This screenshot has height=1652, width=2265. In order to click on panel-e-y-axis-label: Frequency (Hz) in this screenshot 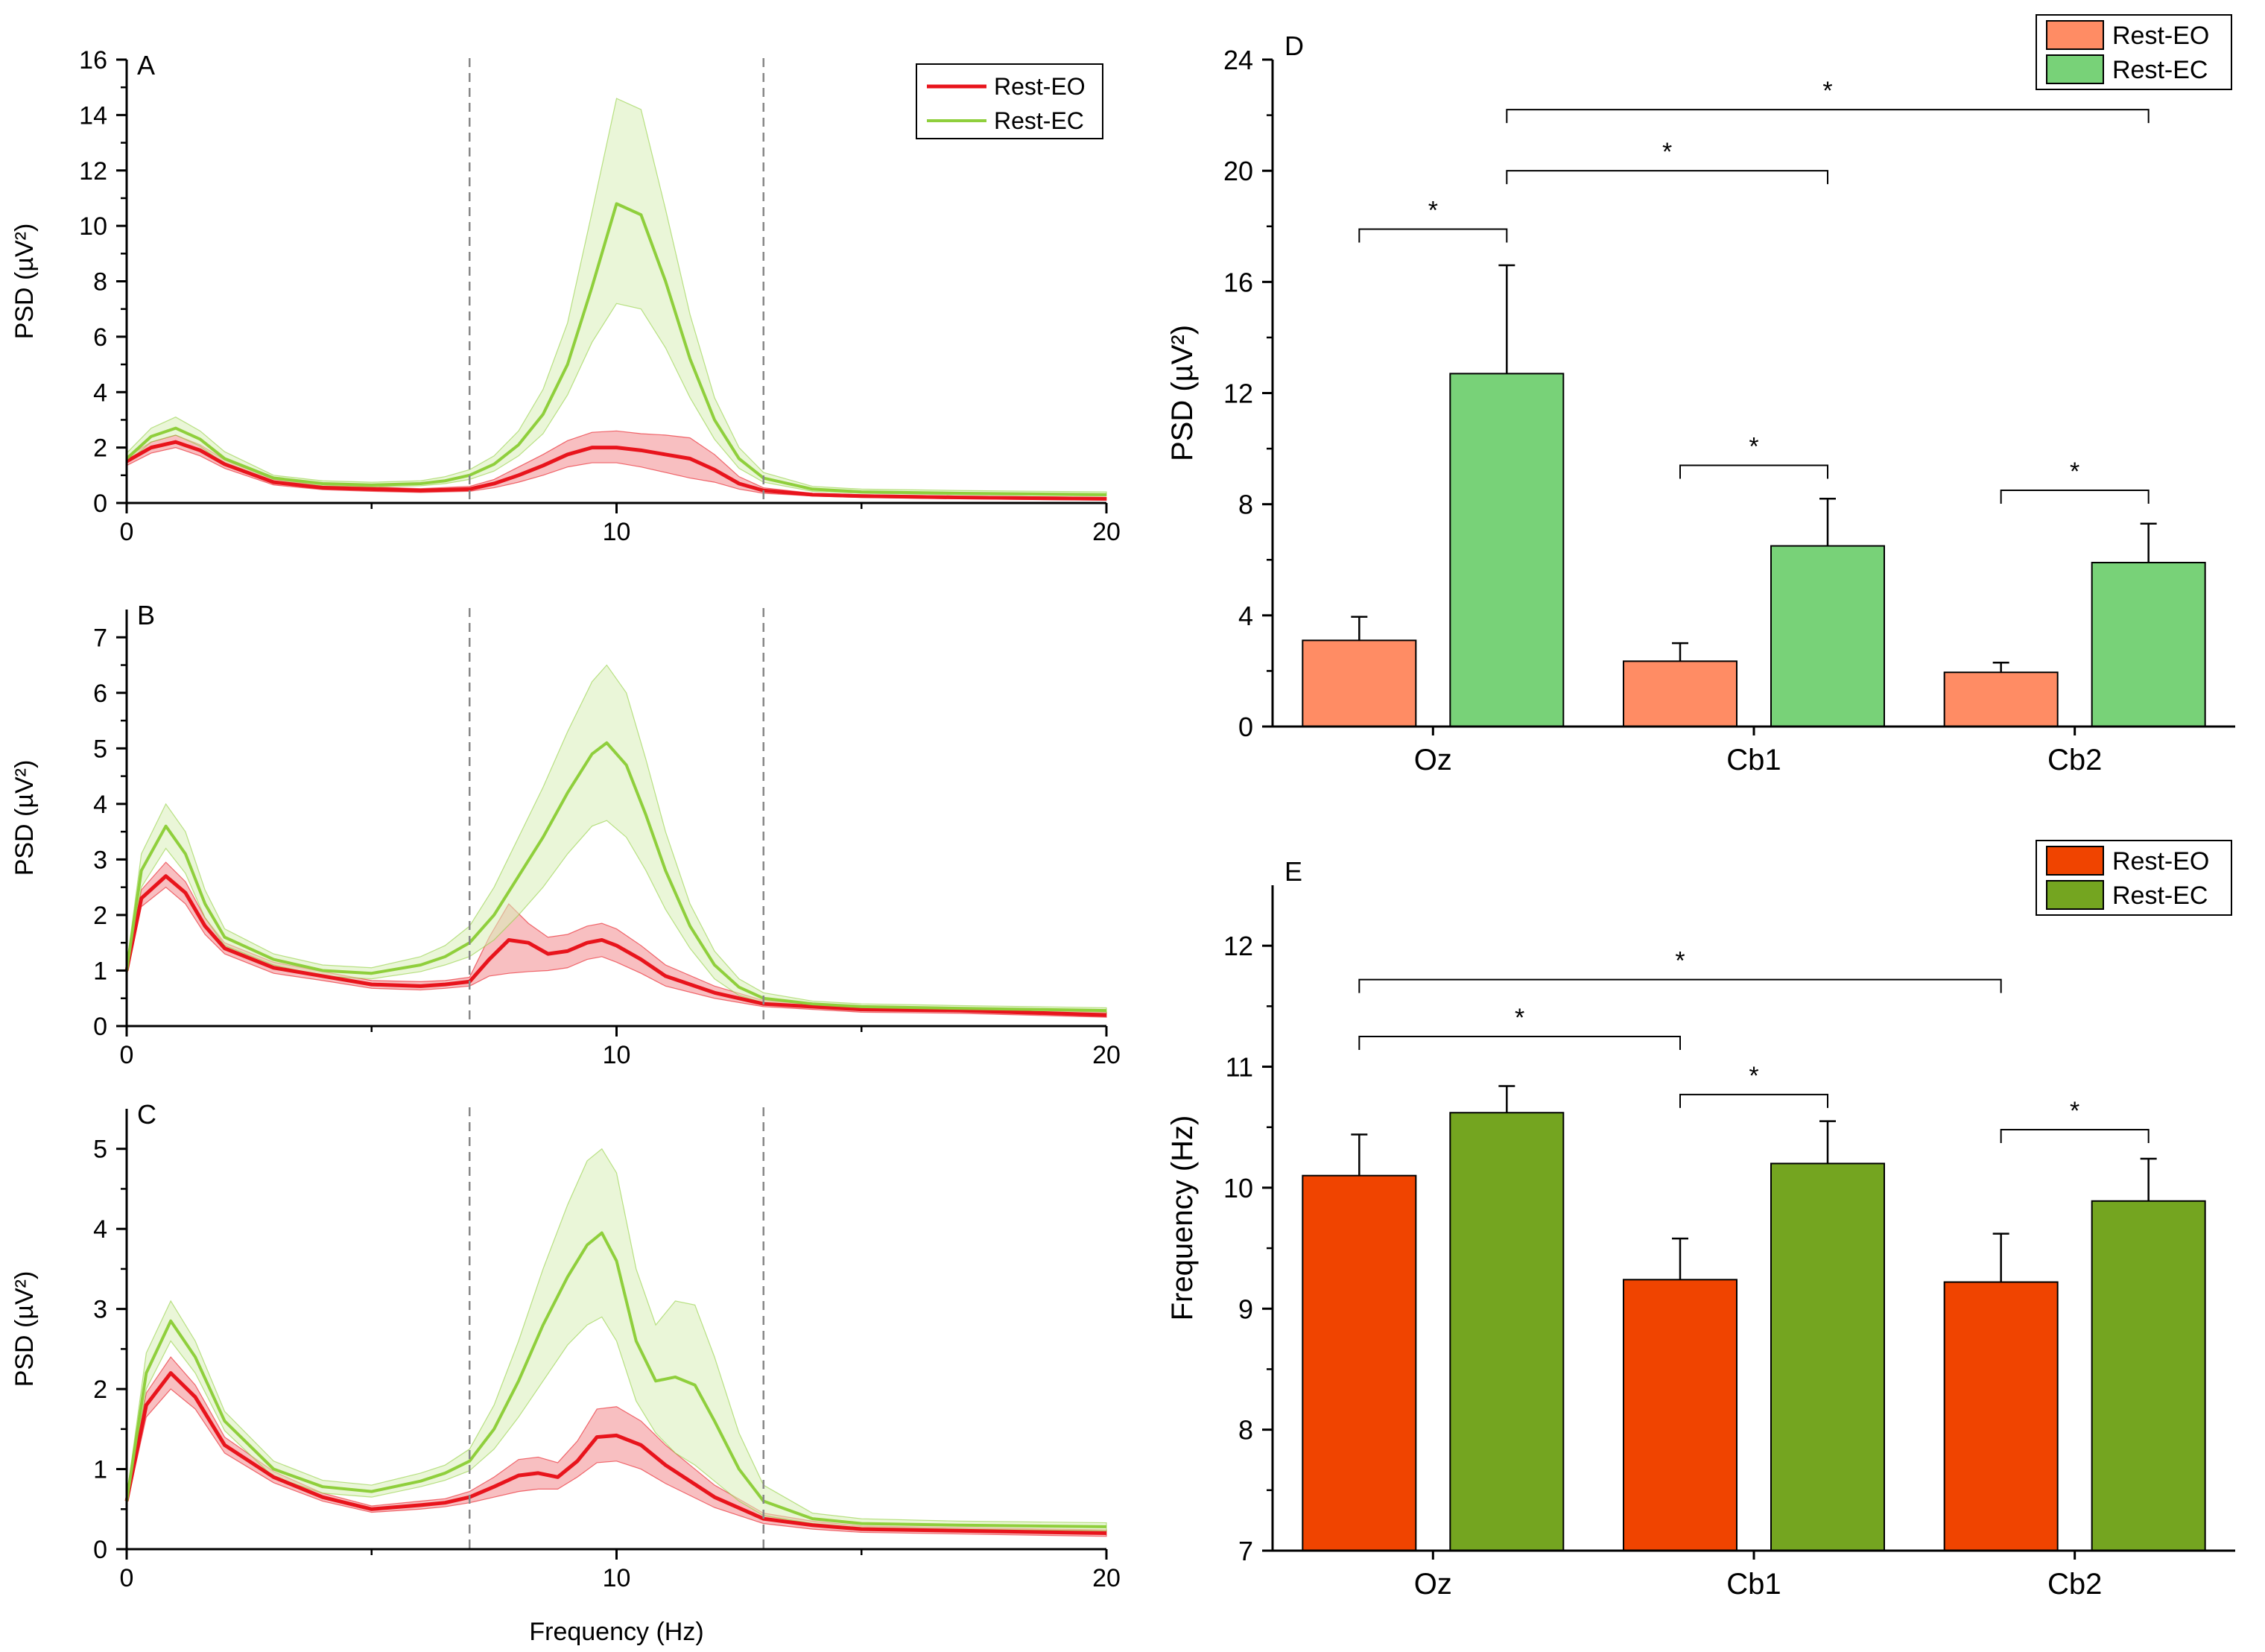, I will do `click(1182, 1218)`.